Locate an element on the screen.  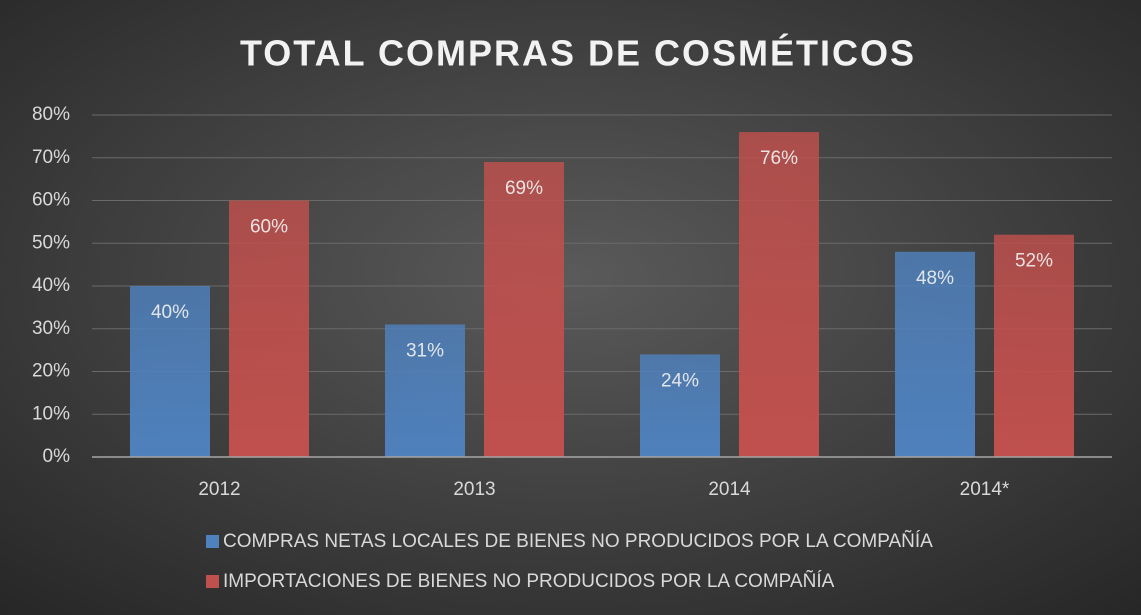
y-tick-label: 30% is located at coordinates (51, 328).